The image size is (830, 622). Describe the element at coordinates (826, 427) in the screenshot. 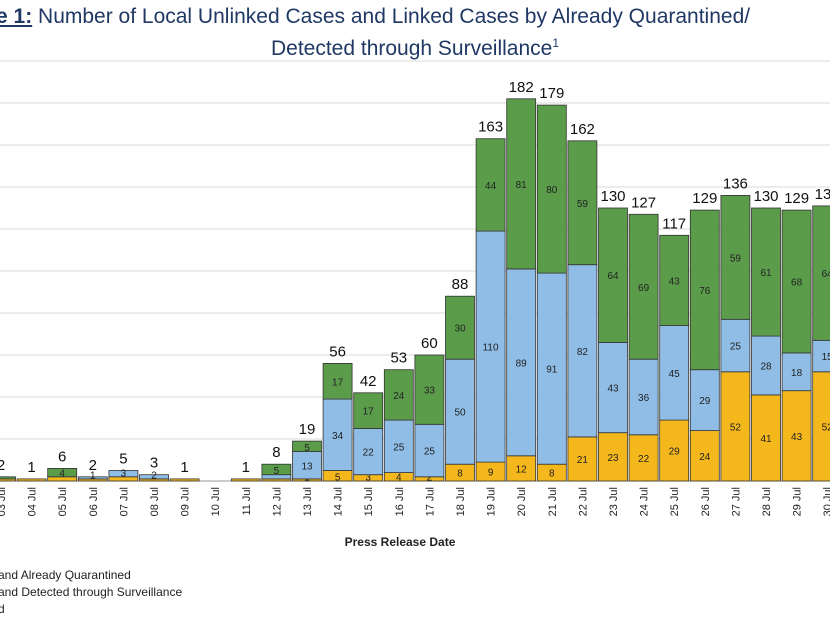

I see `segment-label: 52` at that location.